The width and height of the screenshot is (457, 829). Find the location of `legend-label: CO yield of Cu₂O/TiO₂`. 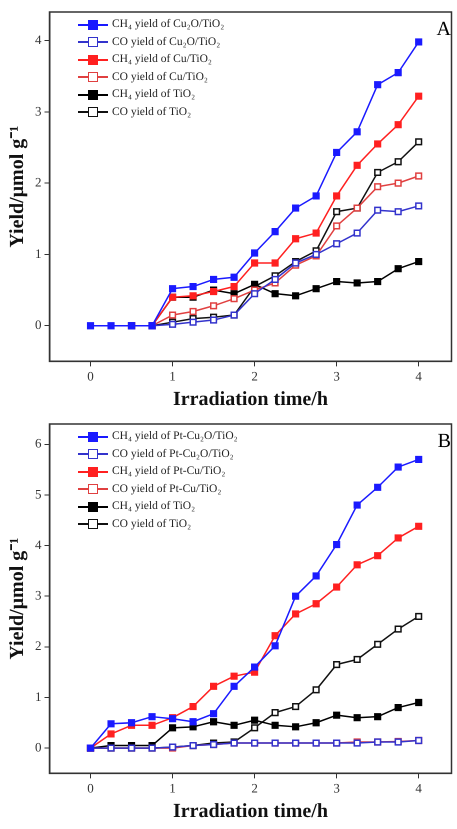

legend-label: CO yield of Cu₂O/TiO₂ is located at coordinates (166, 42).